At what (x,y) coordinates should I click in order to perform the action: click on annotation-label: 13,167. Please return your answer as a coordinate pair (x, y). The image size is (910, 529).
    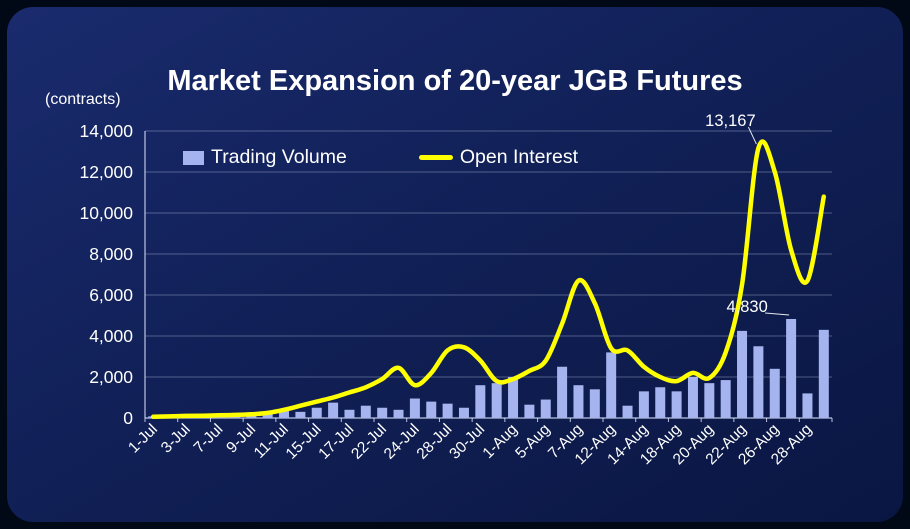
    Looking at the image, I should click on (730, 121).